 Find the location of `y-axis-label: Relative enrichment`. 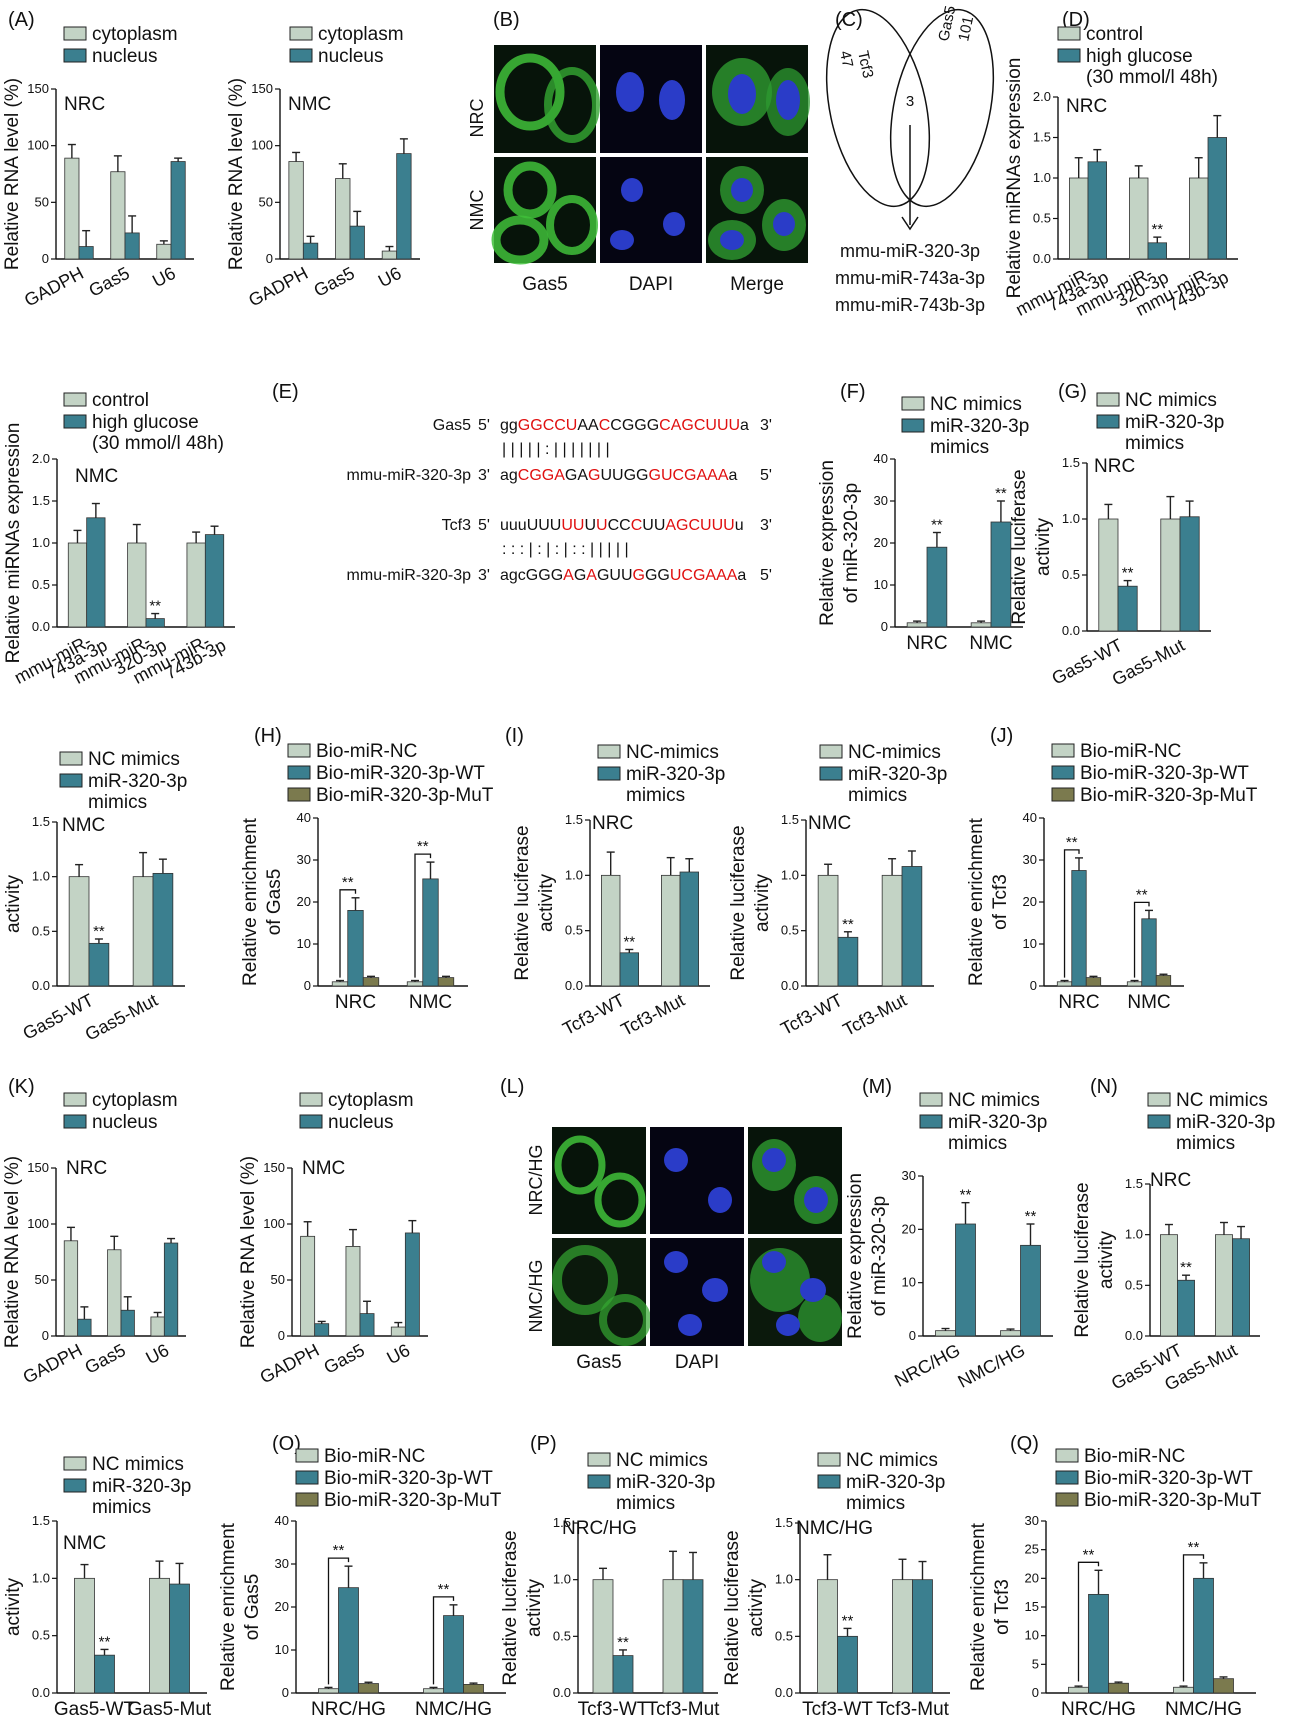

y-axis-label: Relative enrichment is located at coordinates (228, 1606).